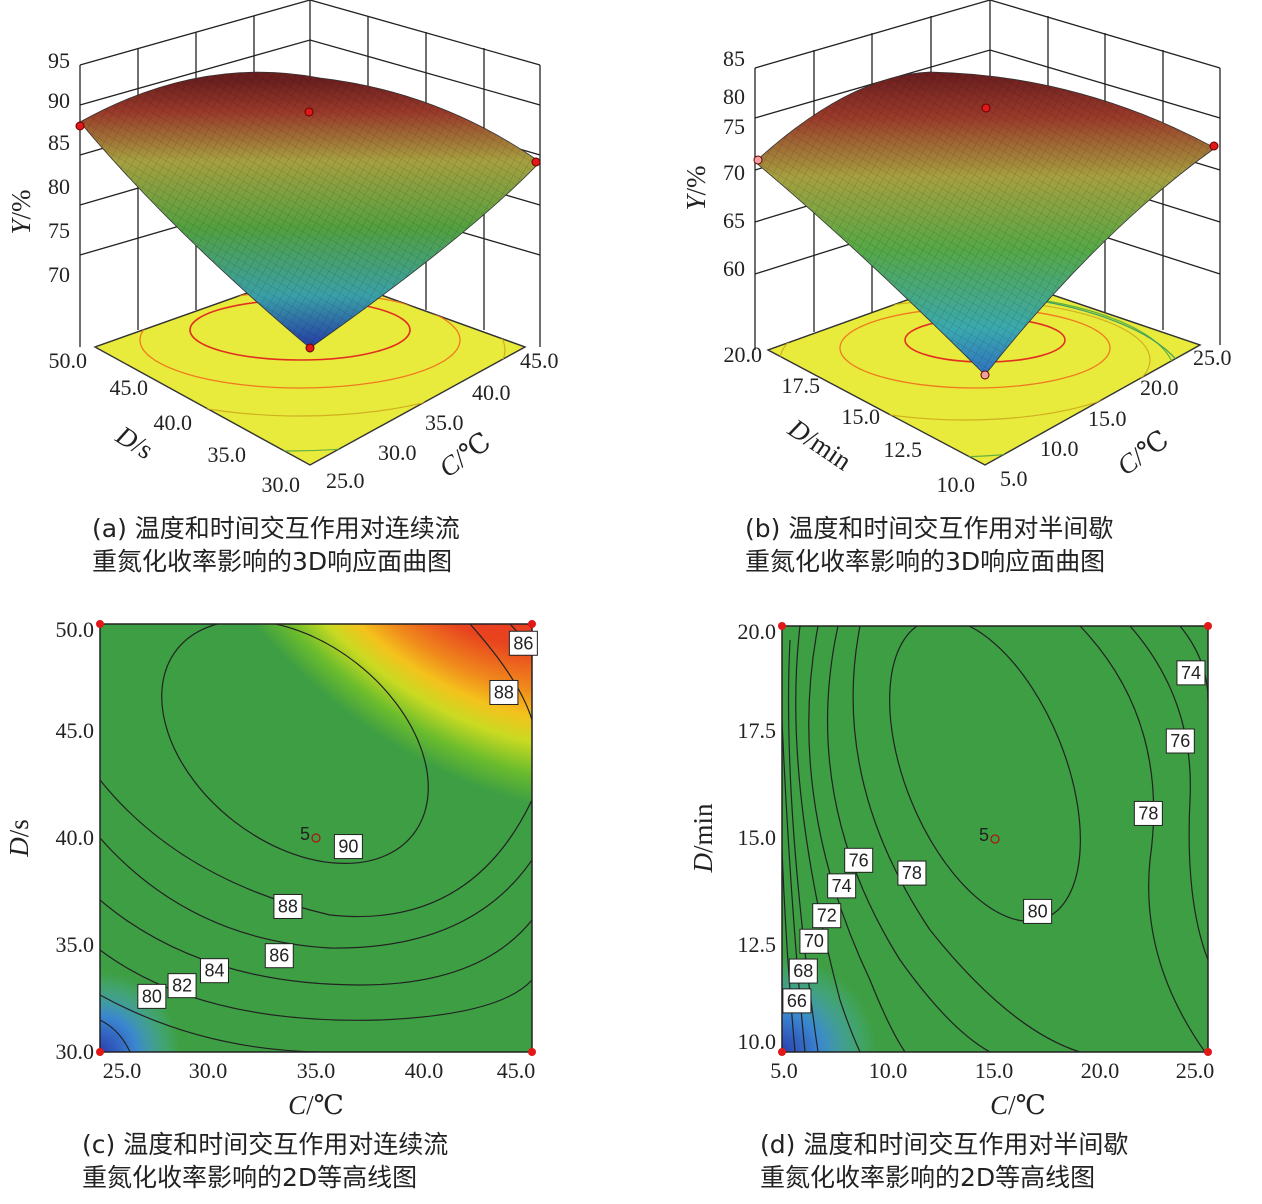 The width and height of the screenshot is (1262, 1204). Describe the element at coordinates (929, 545) in the screenshot. I see `caption-b: (b) 温度和时间交互作用对半间歇 重氮化收率影响的3D响应面曲图` at that location.